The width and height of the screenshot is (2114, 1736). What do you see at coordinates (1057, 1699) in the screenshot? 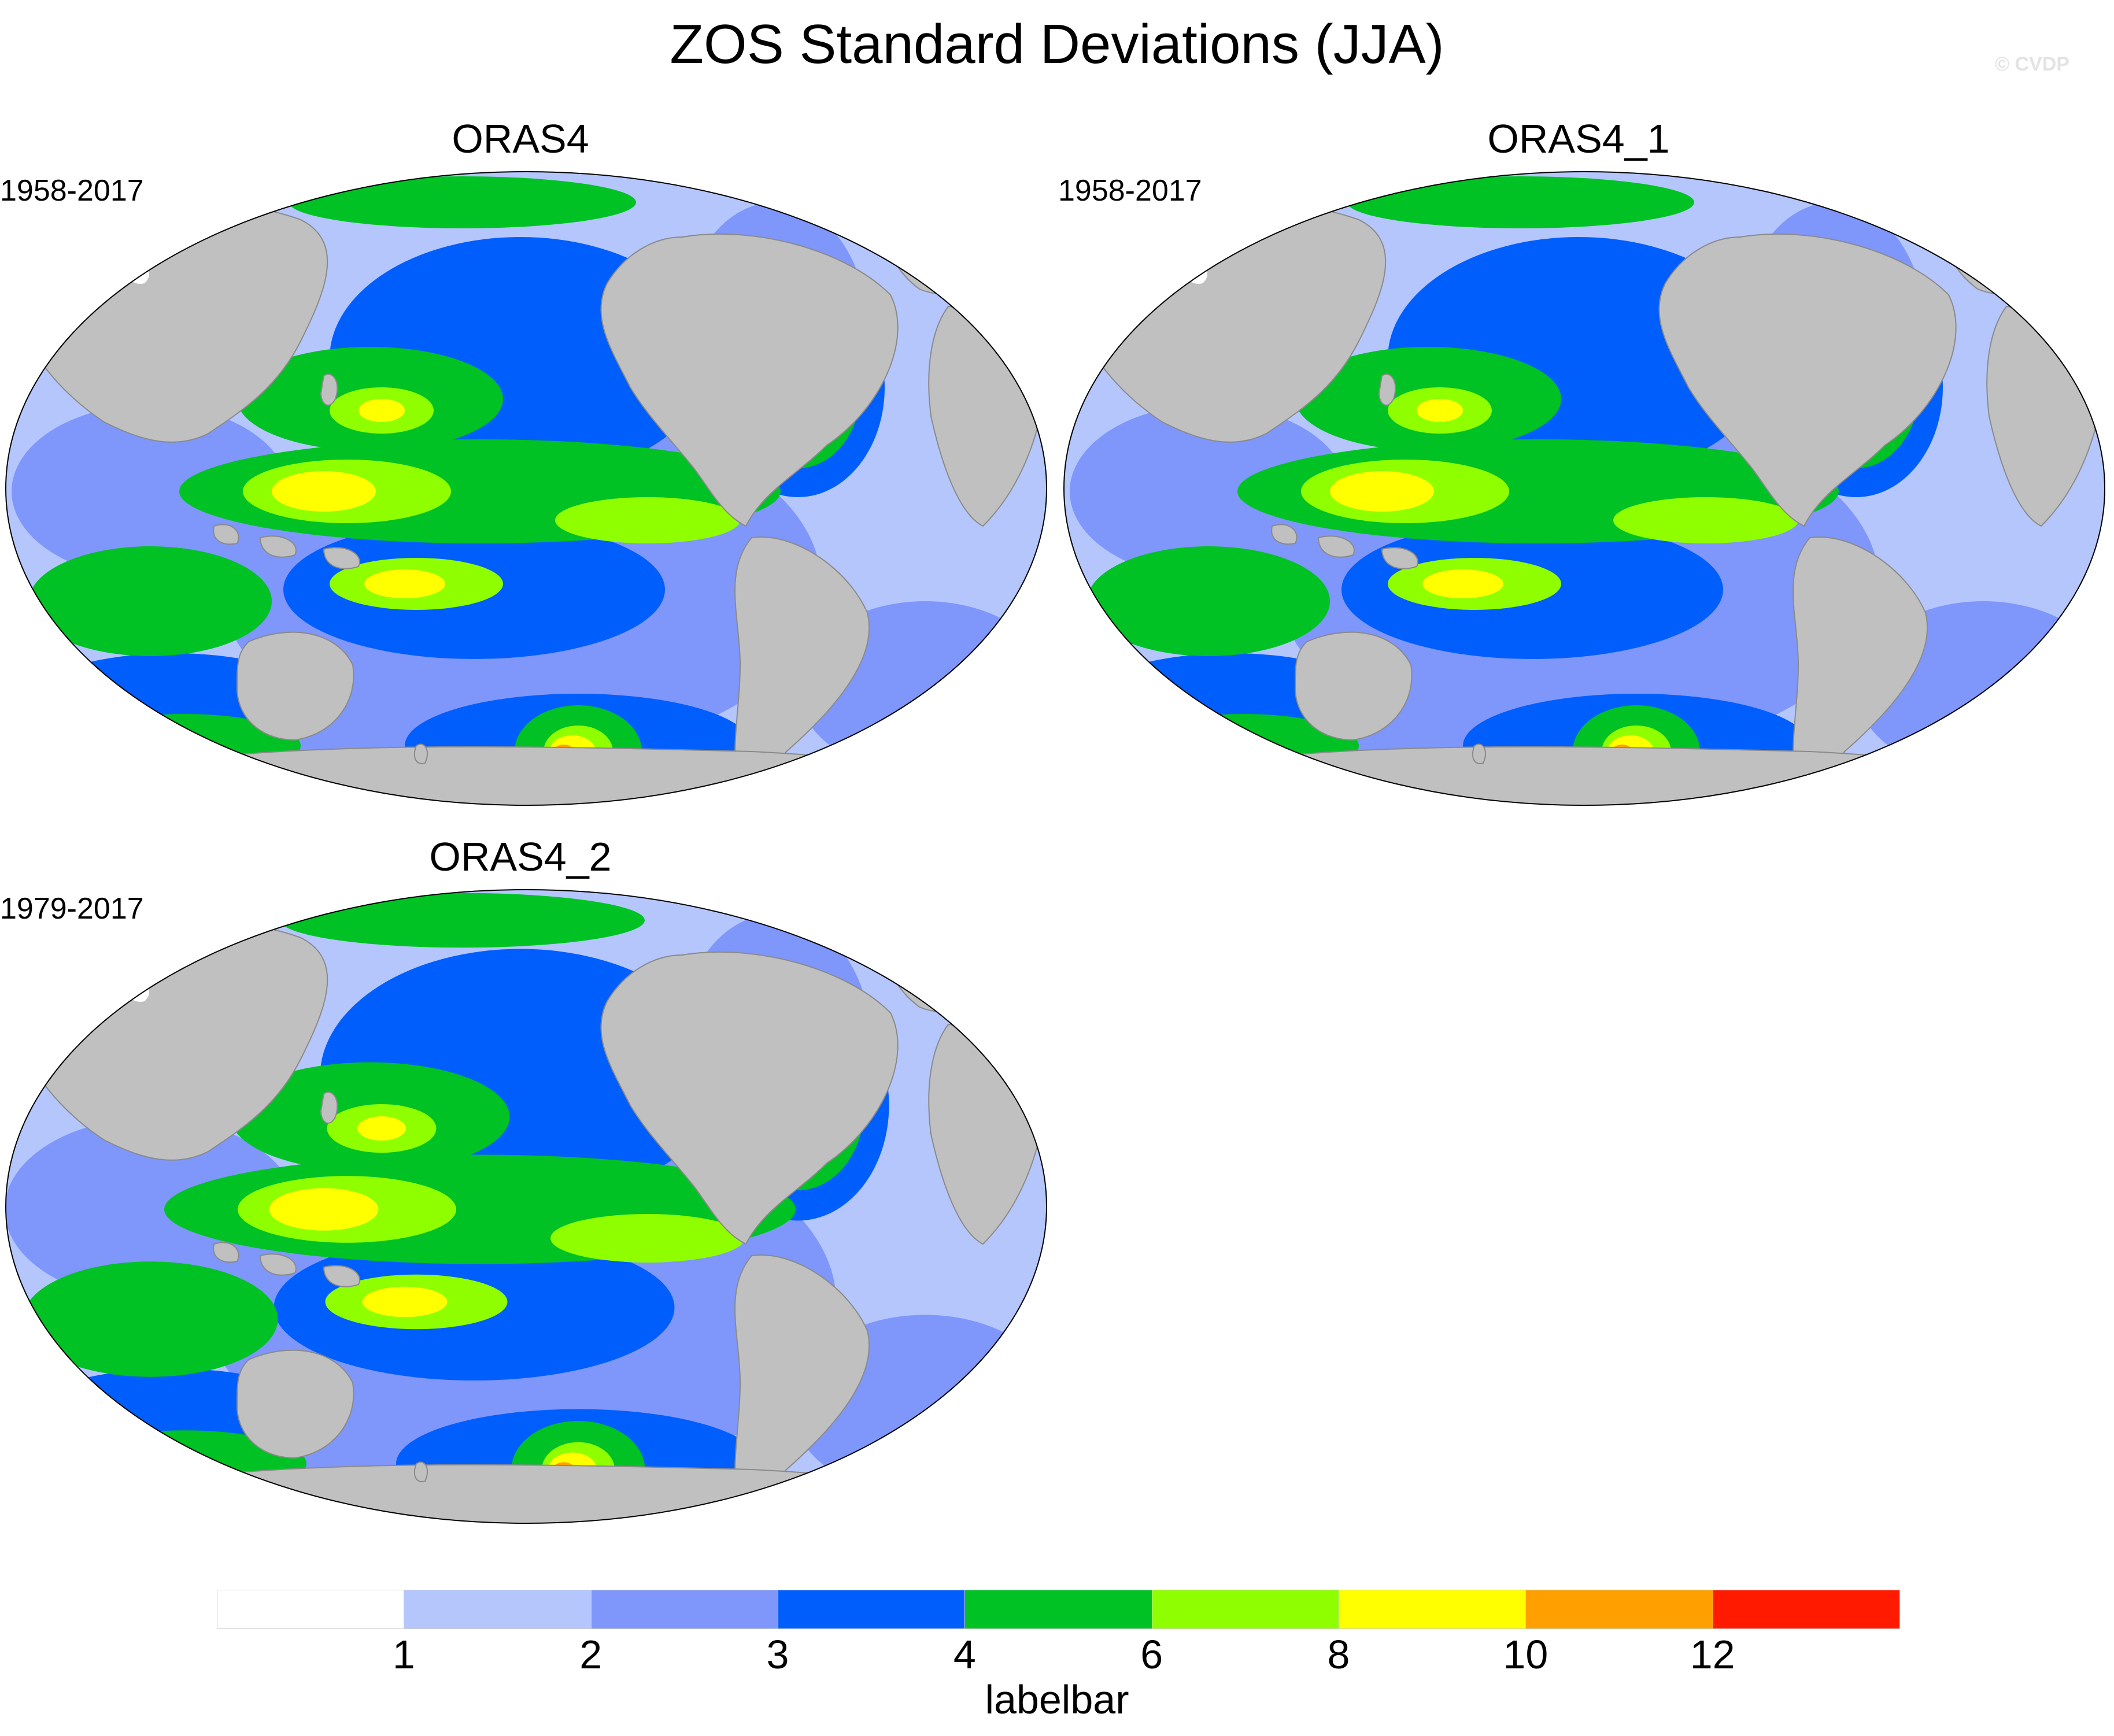
I see `colorbar-label: labelbar` at bounding box center [1057, 1699].